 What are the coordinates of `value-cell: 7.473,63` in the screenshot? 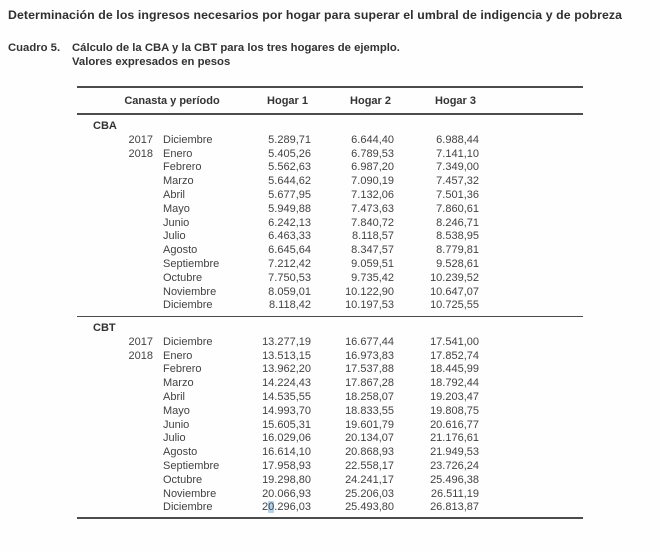 It's located at (372, 208).